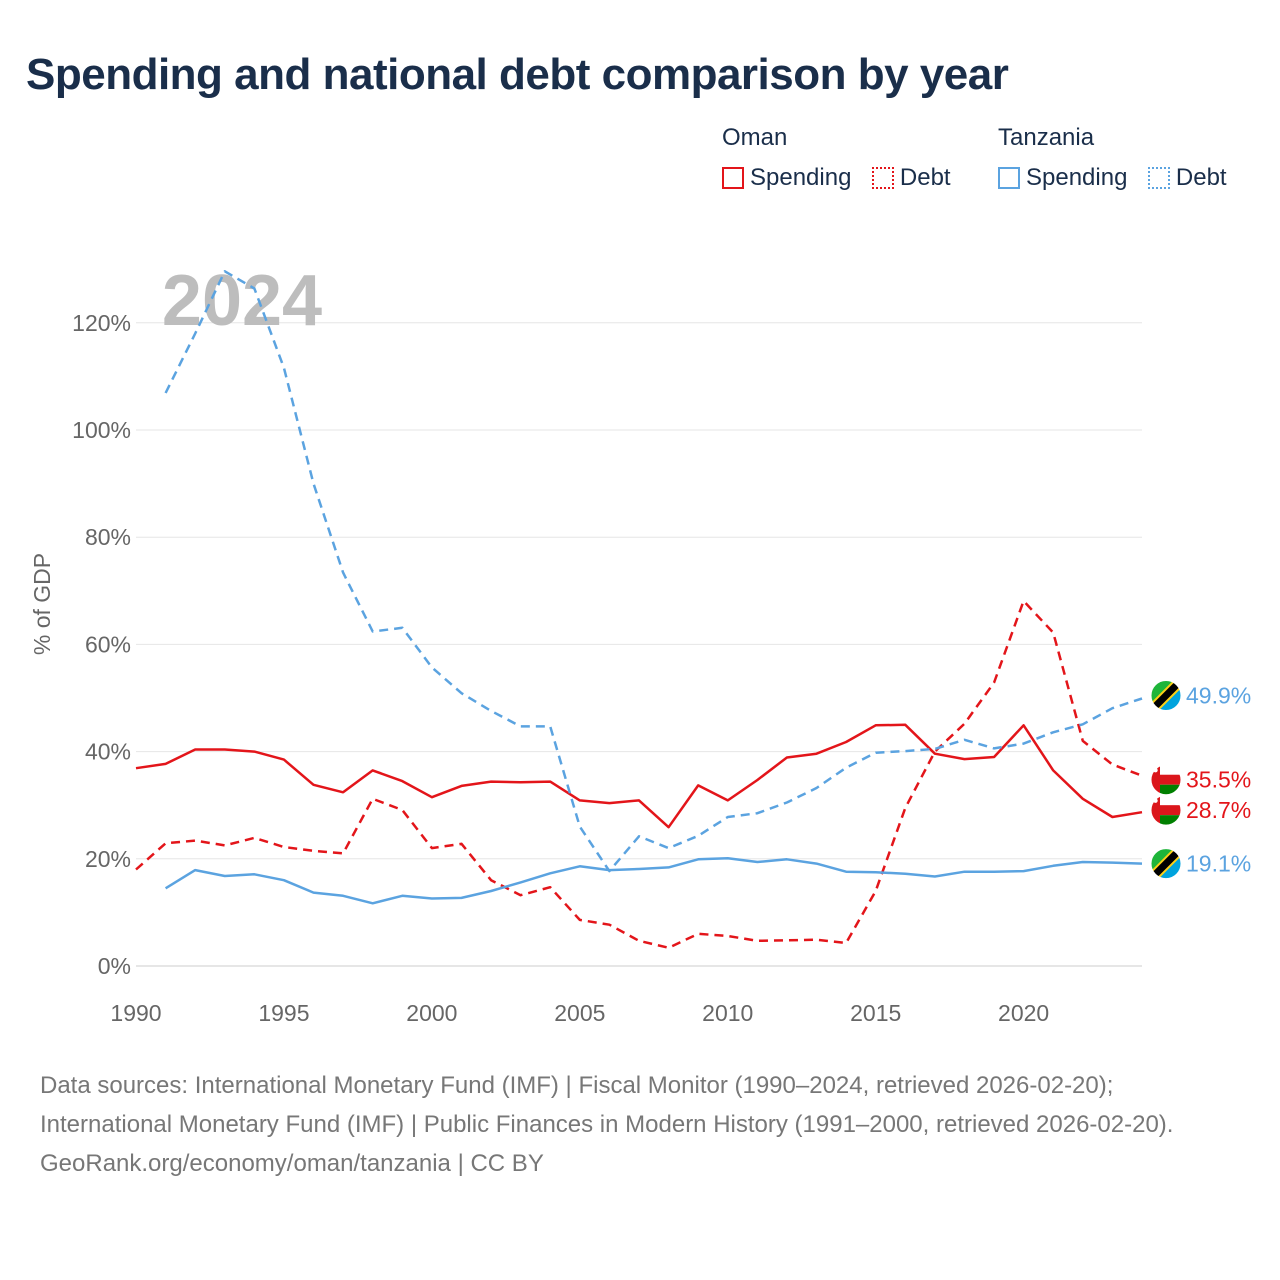 The width and height of the screenshot is (1280, 1280). Describe the element at coordinates (1218, 810) in the screenshot. I see `end-label-oman-spending: 28.7%` at that location.